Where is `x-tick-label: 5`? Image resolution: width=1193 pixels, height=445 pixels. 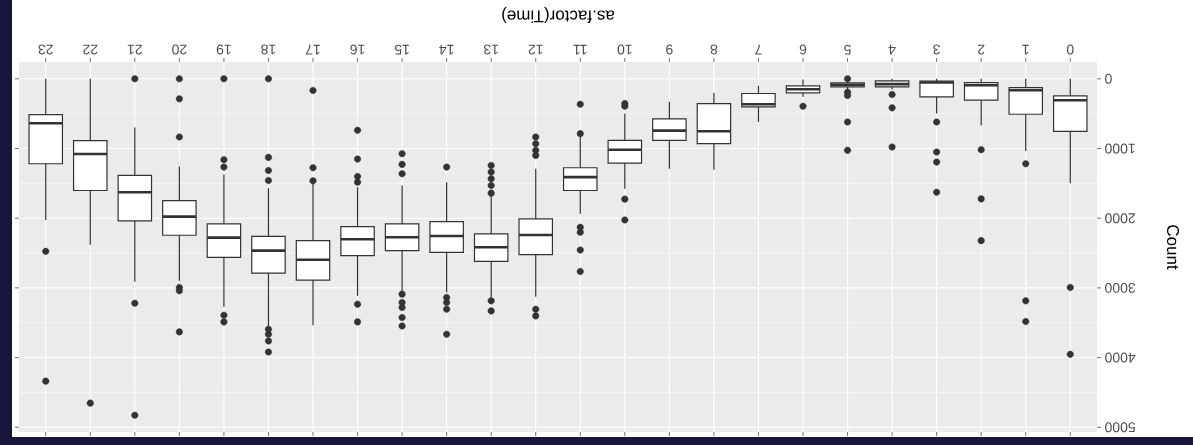
x-tick-label: 5 is located at coordinates (847, 49).